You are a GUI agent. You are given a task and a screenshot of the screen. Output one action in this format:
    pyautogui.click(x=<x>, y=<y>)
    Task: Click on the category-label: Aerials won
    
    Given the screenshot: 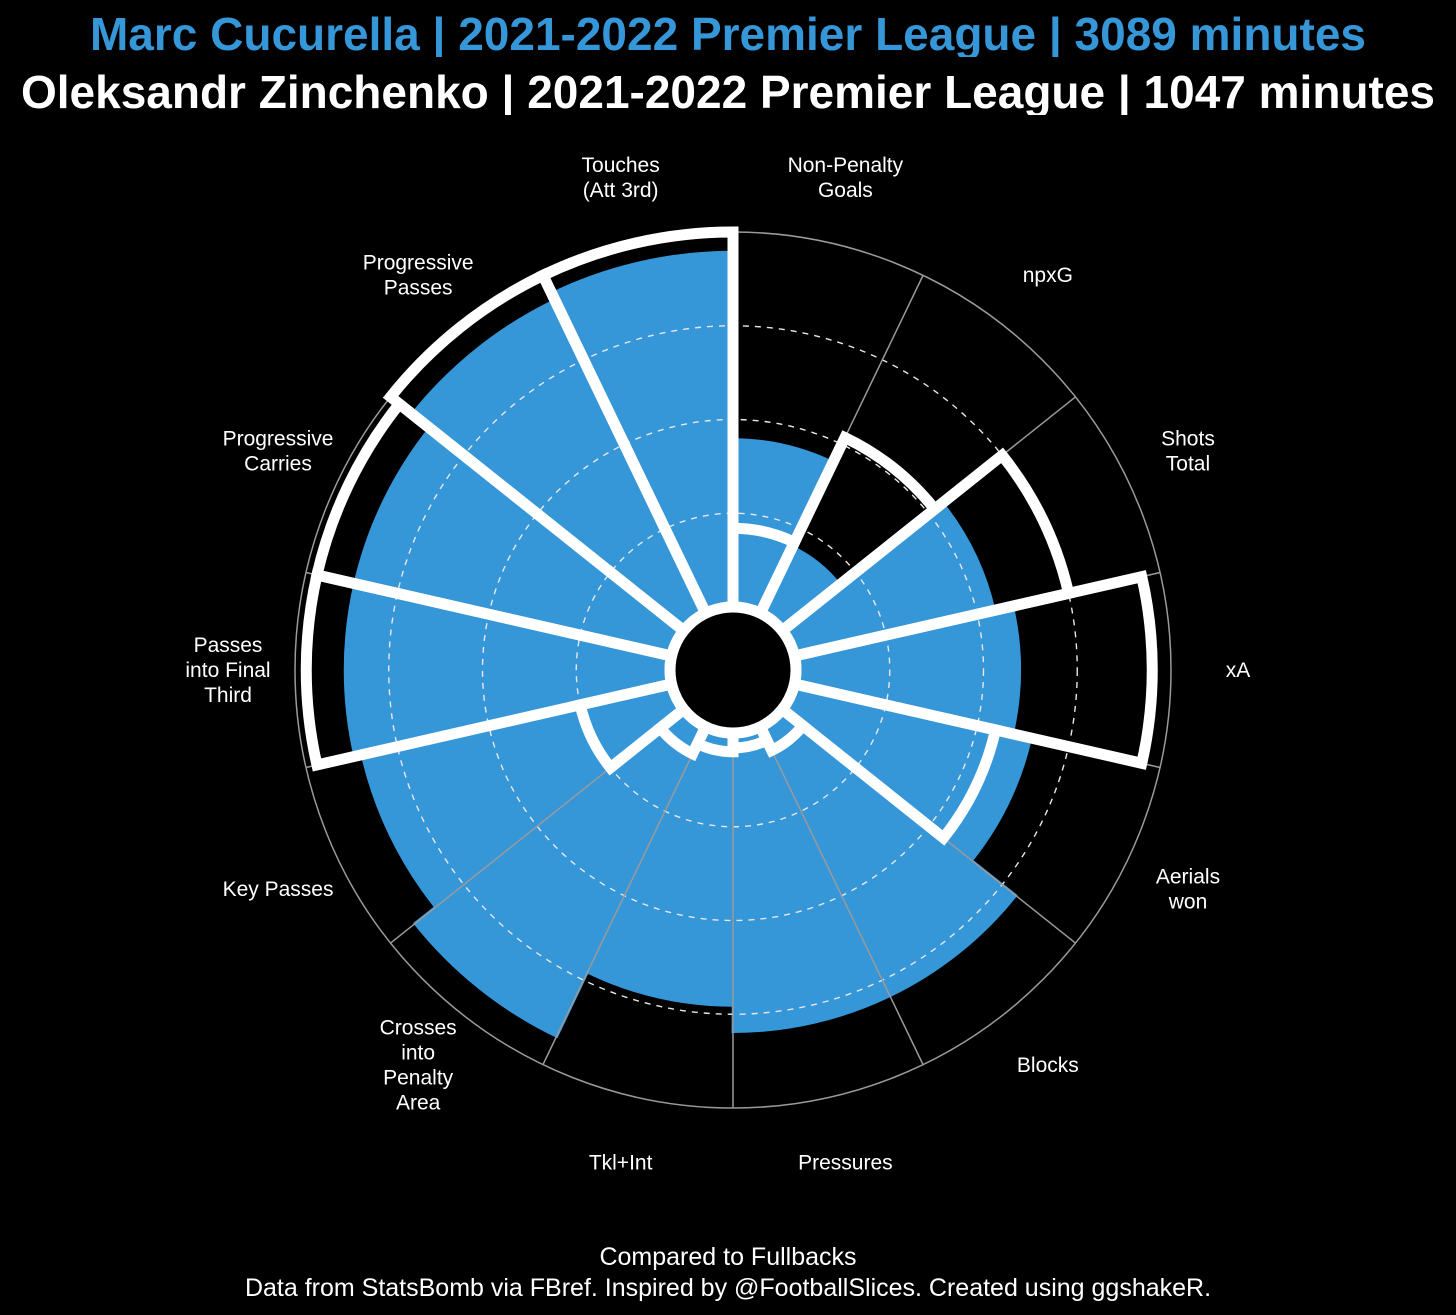 What is the action you would take?
    pyautogui.click(x=1188, y=890)
    